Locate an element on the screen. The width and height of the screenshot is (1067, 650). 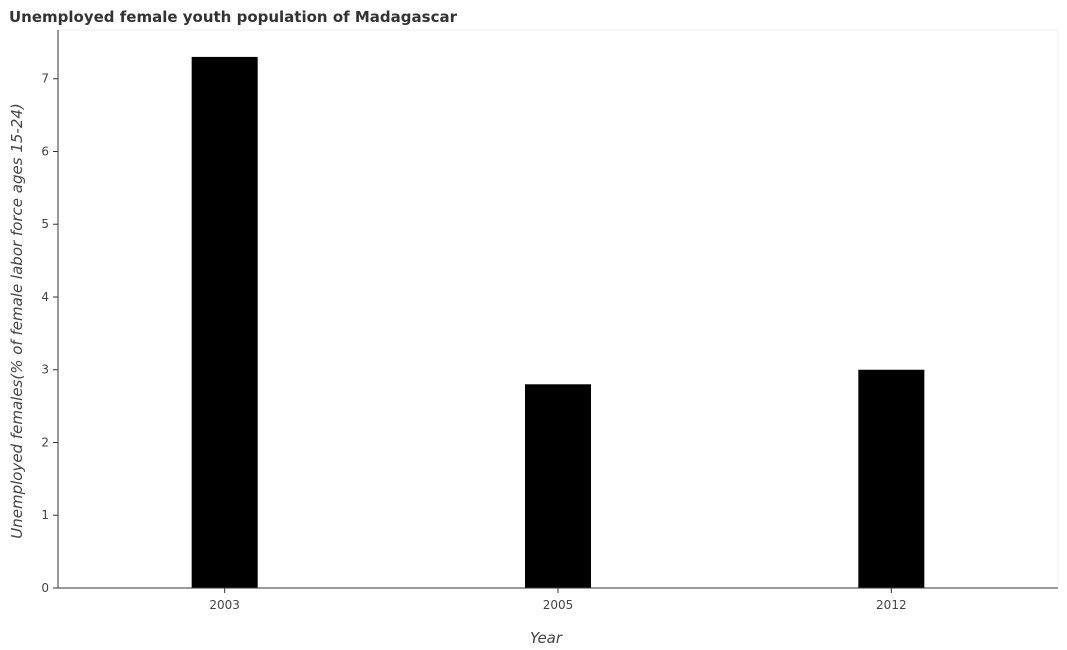
bar-2012 is located at coordinates (891, 478).